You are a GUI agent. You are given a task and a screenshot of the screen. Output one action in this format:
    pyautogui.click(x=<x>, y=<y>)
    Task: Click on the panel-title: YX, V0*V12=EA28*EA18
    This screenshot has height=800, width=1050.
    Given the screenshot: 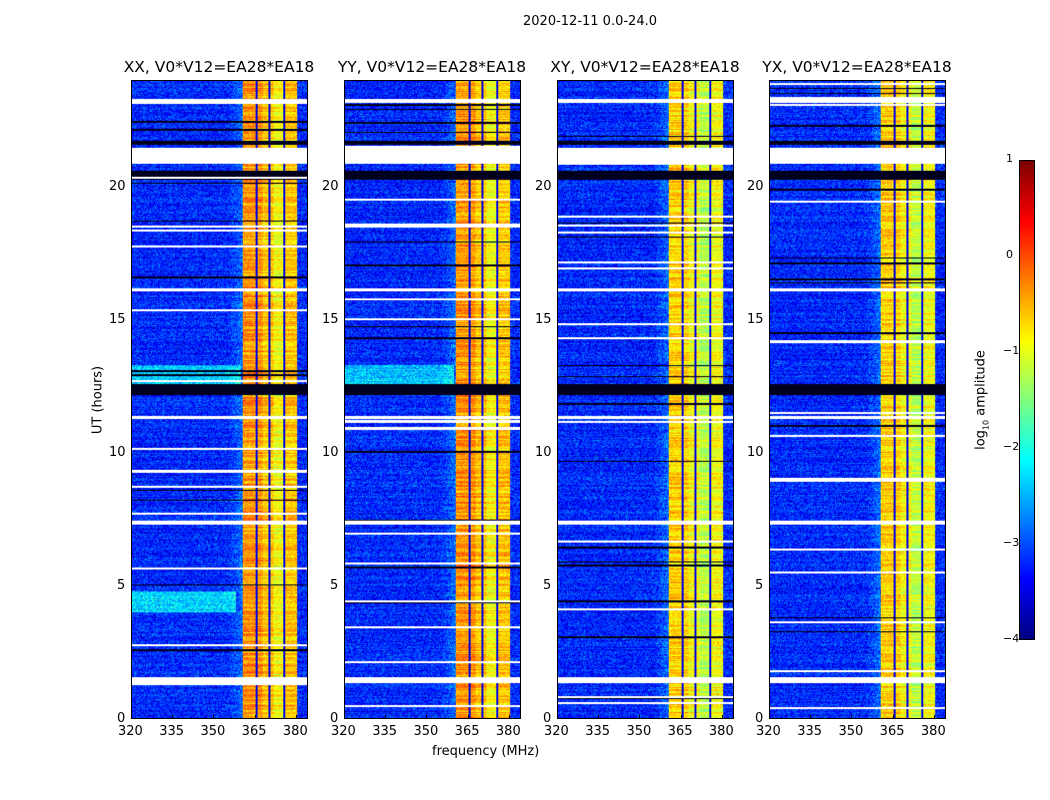 What is the action you would take?
    pyautogui.click(x=857, y=67)
    